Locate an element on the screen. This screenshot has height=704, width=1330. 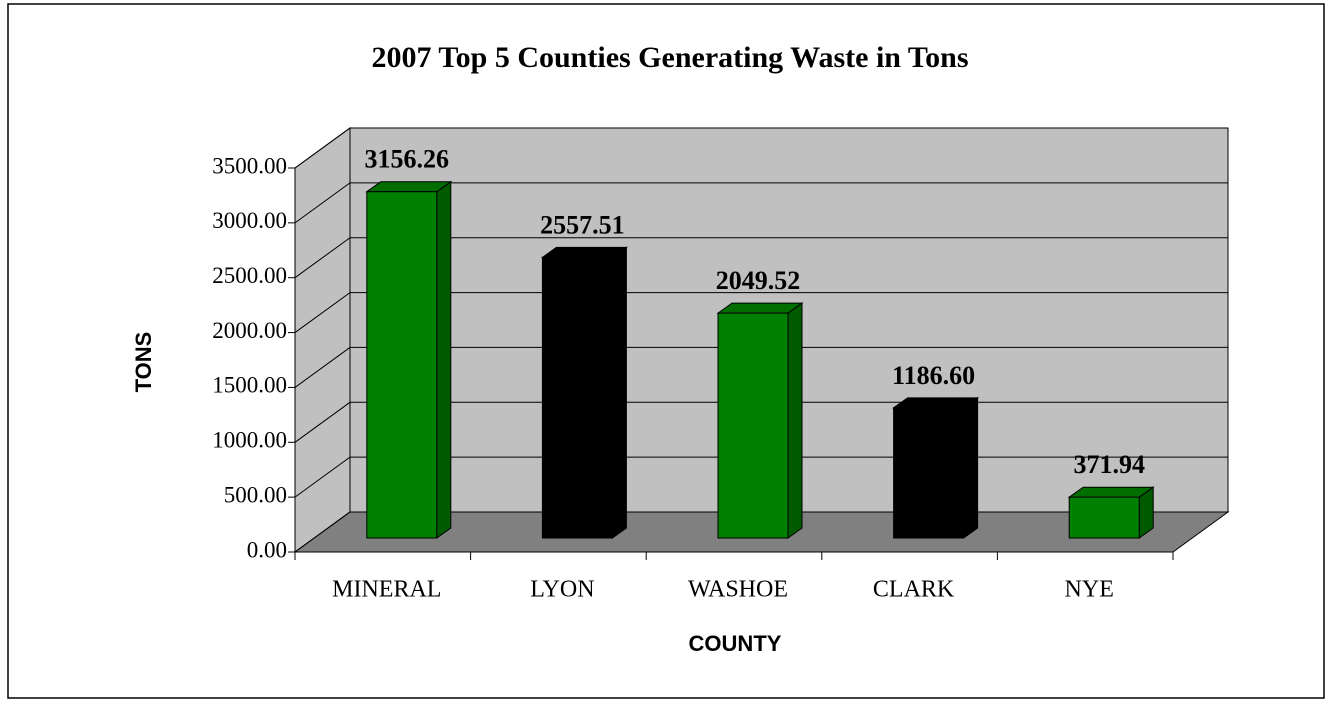
x-axis-label: COUNTY is located at coordinates (735, 643).